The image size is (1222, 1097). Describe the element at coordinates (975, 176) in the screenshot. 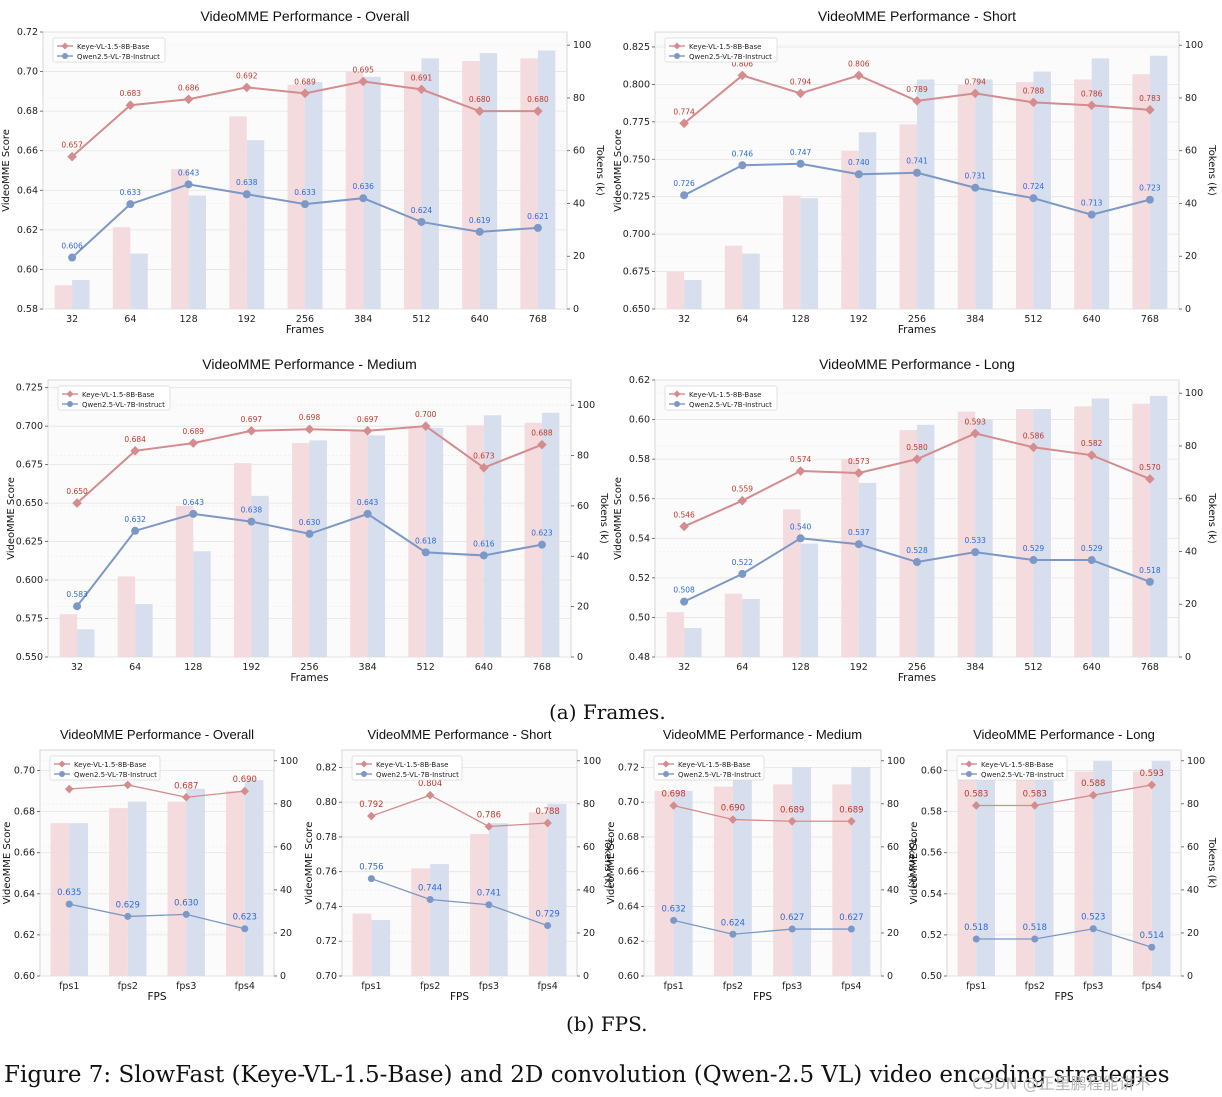

I see `qwen-data-label: 0.731` at that location.